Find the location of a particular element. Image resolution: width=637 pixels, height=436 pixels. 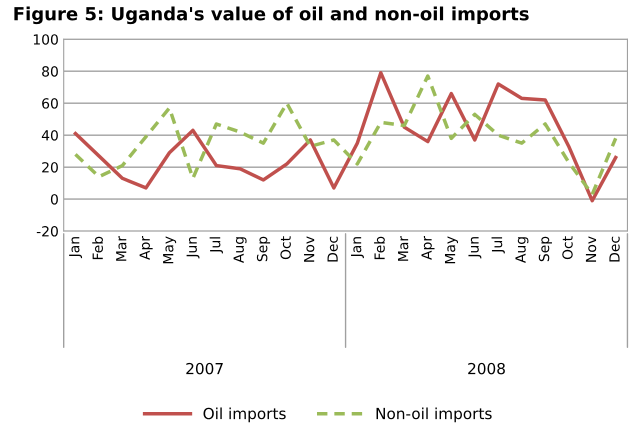

y-tick-label: 60 is located at coordinates (50, 103).